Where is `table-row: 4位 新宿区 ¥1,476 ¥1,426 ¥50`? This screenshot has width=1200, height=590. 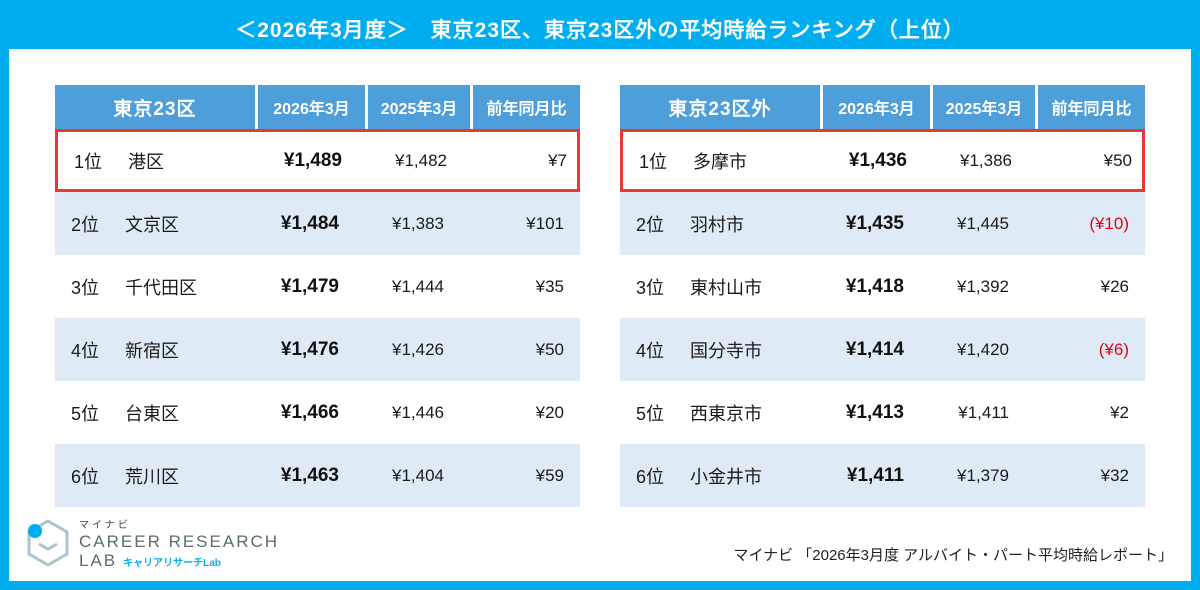
table-row: 4位 新宿区 ¥1,476 ¥1,426 ¥50 is located at coordinates (317, 349).